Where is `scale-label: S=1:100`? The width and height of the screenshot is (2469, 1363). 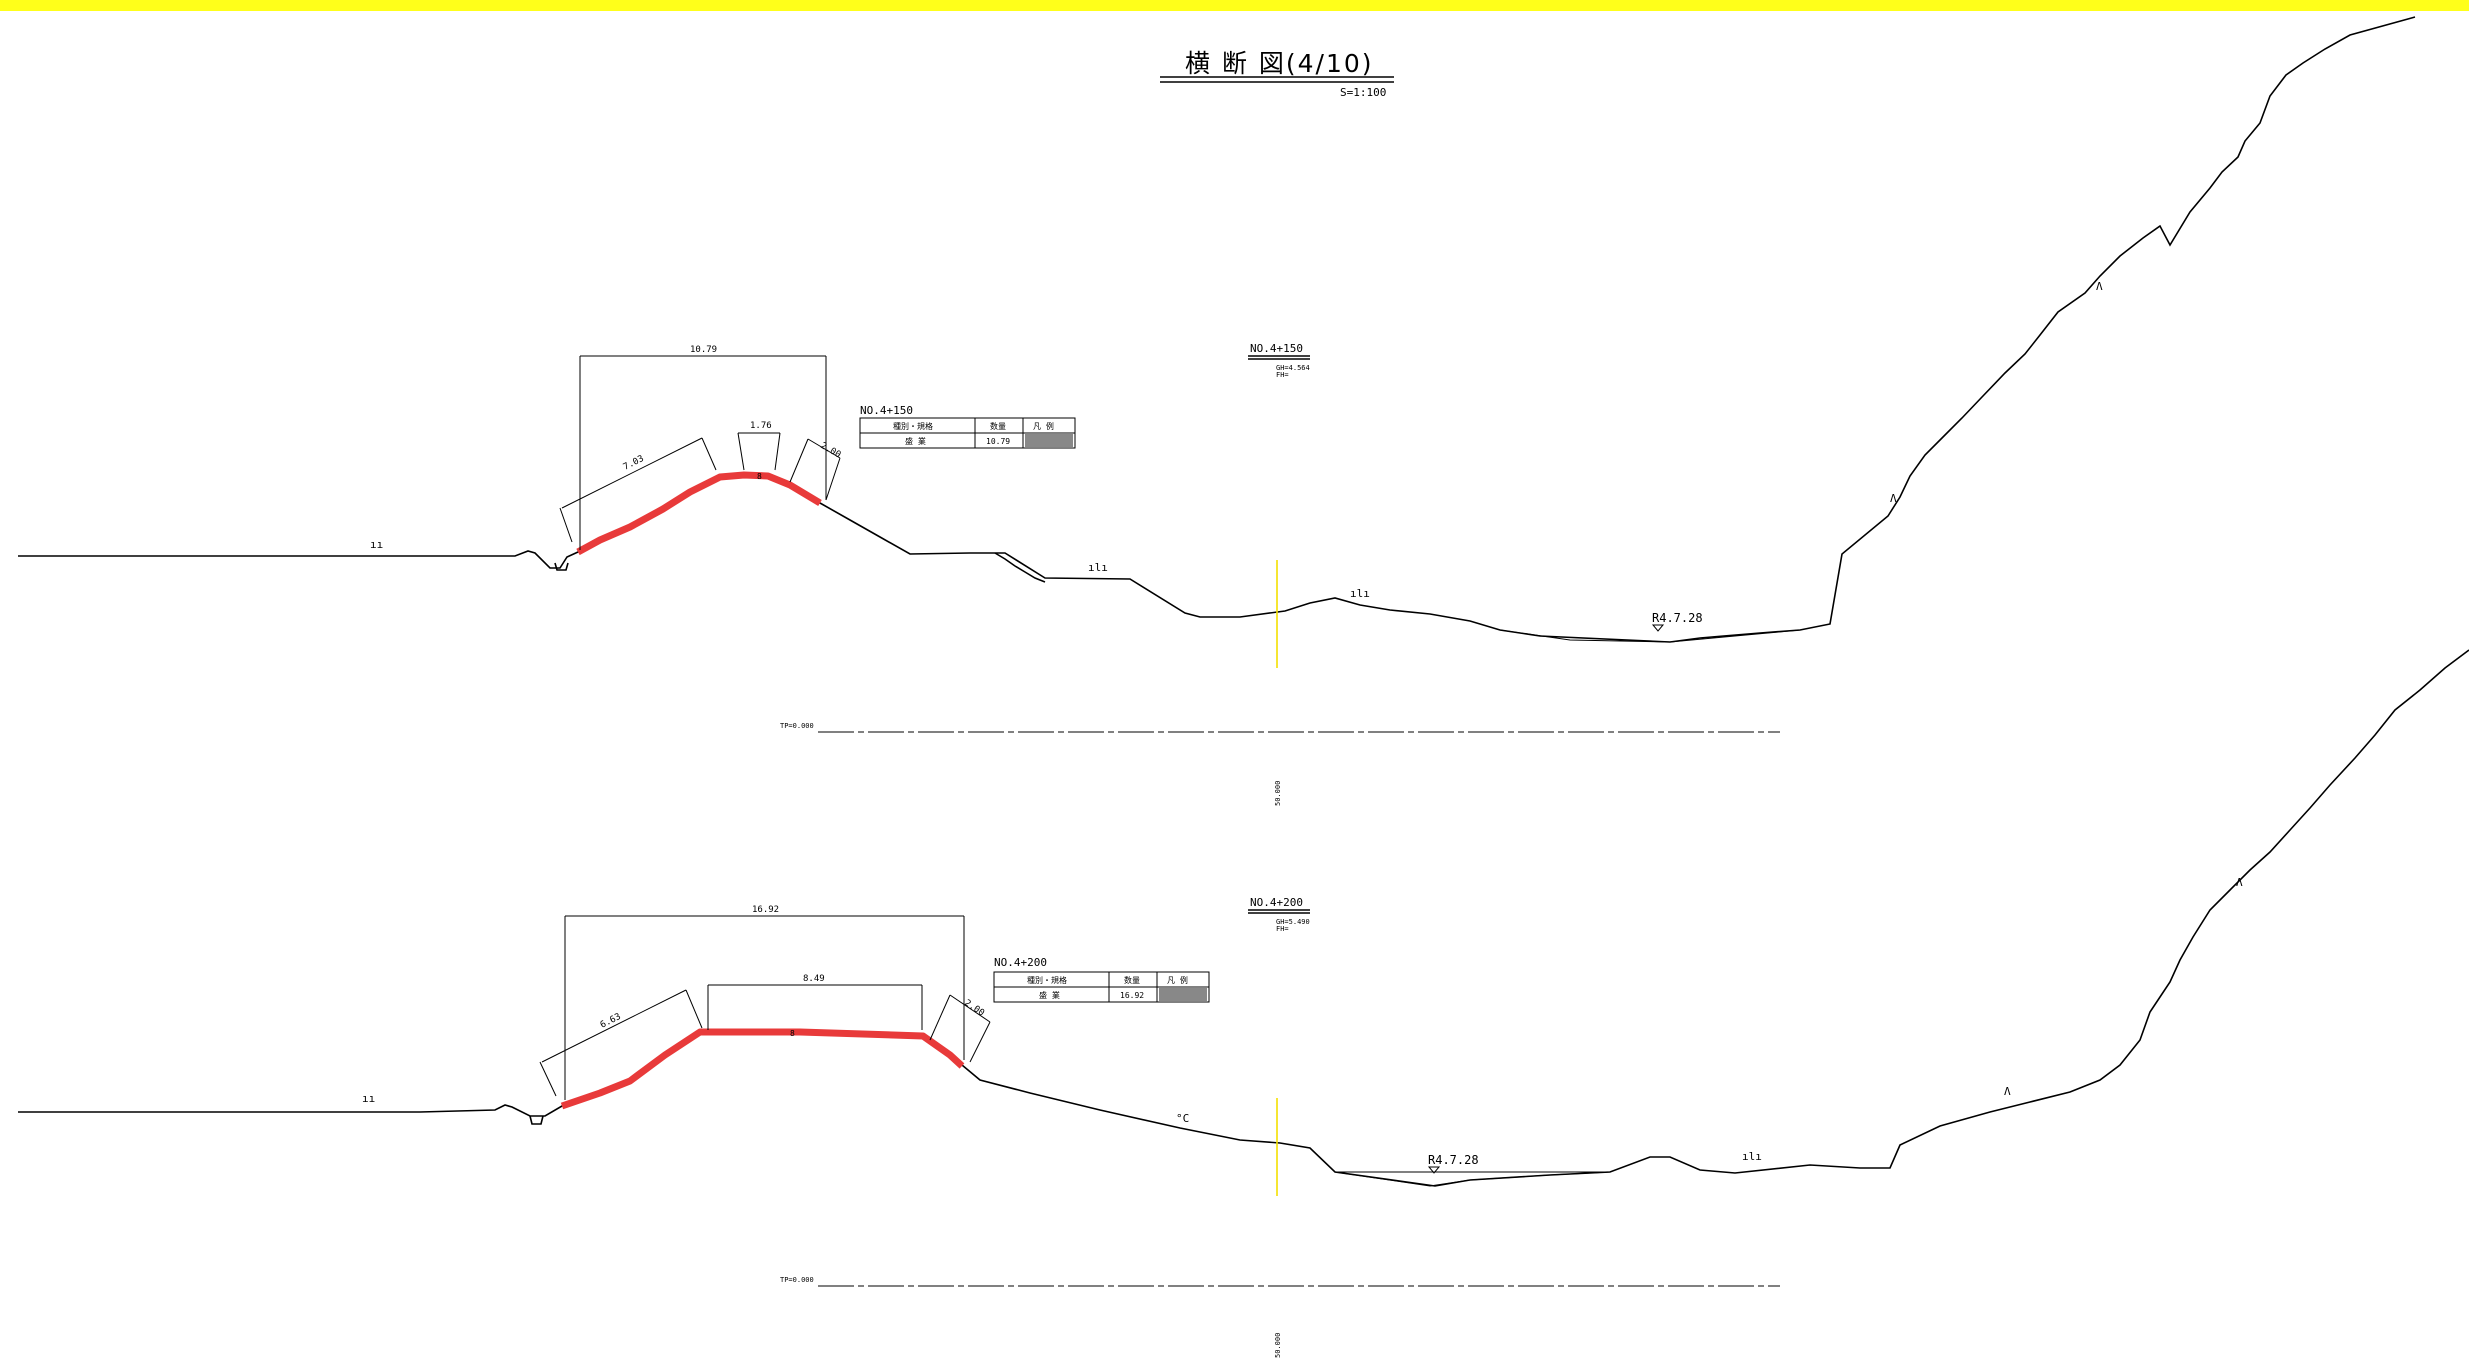
scale-label: S=1:100 is located at coordinates (1363, 92).